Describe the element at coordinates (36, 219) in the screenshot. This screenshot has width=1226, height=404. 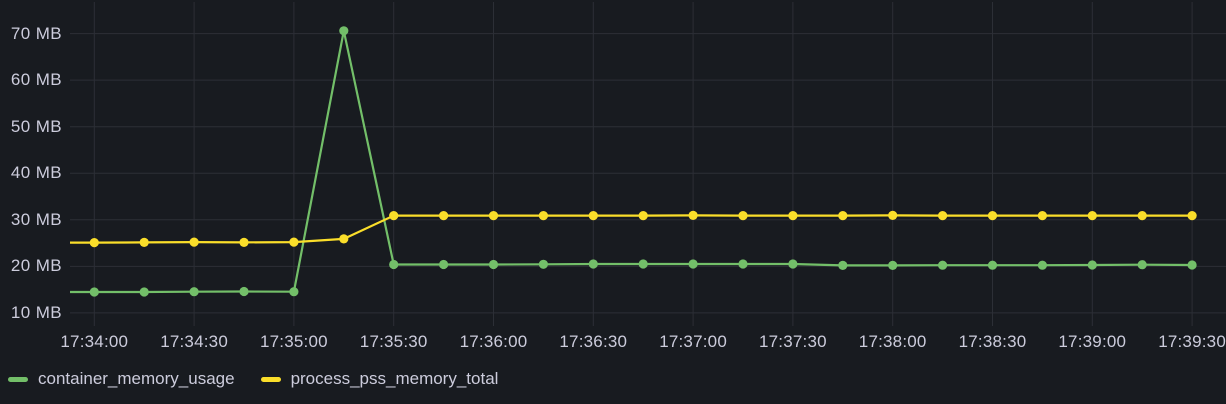
I see `y-axis-tick-label: 30 MB` at that location.